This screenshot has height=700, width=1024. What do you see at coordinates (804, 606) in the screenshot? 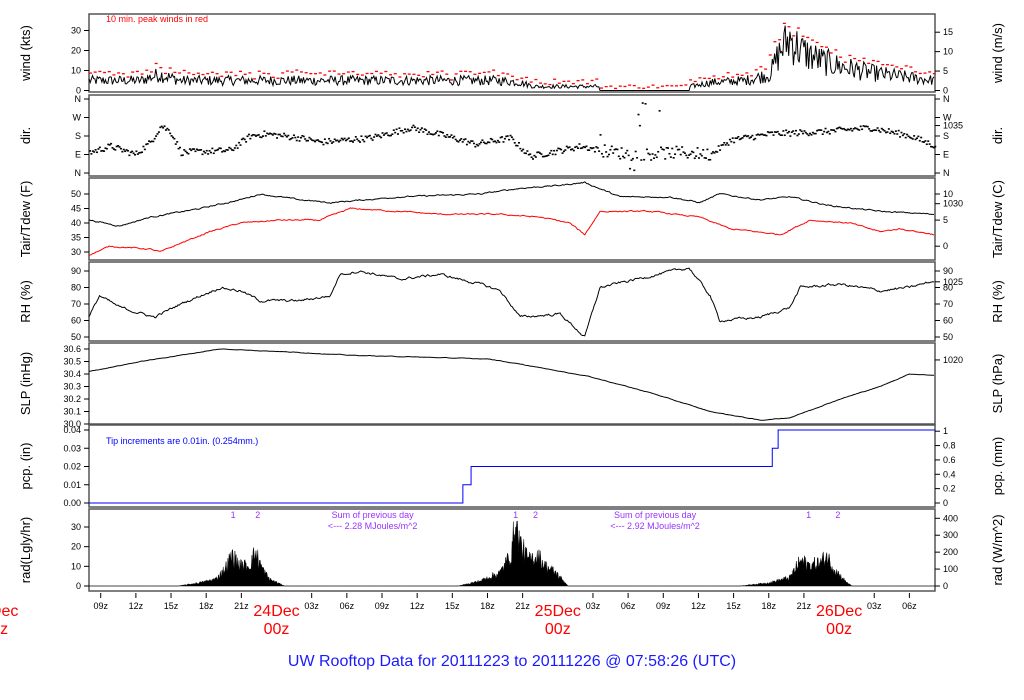
I see `time-tick-label: 21z` at bounding box center [804, 606].